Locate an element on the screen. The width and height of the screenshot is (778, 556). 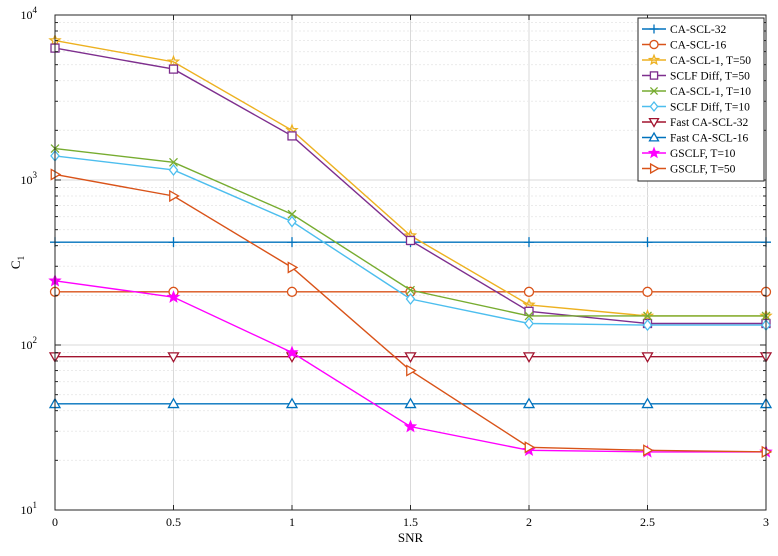
y-axis-label-main: C is located at coordinates (15, 264).